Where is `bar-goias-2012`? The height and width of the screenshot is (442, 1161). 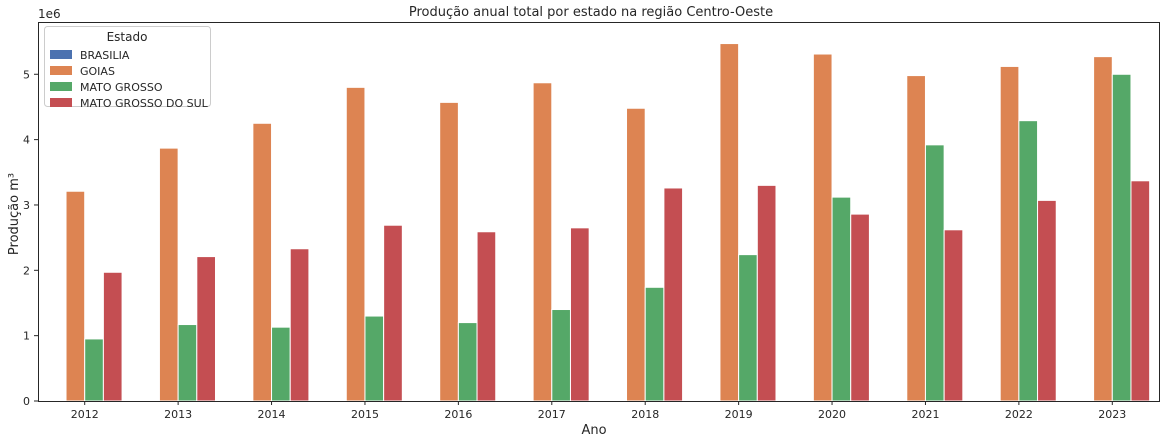 bar-goias-2012 is located at coordinates (75, 296).